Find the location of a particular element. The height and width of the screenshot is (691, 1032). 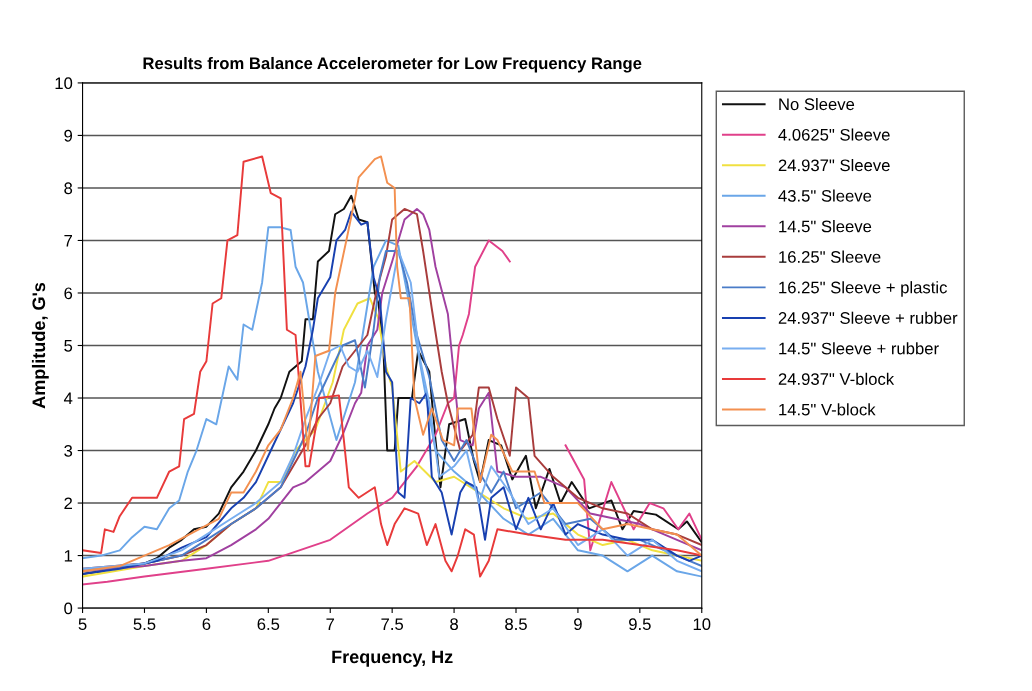

legend-label: No Sleeve is located at coordinates (817, 104).